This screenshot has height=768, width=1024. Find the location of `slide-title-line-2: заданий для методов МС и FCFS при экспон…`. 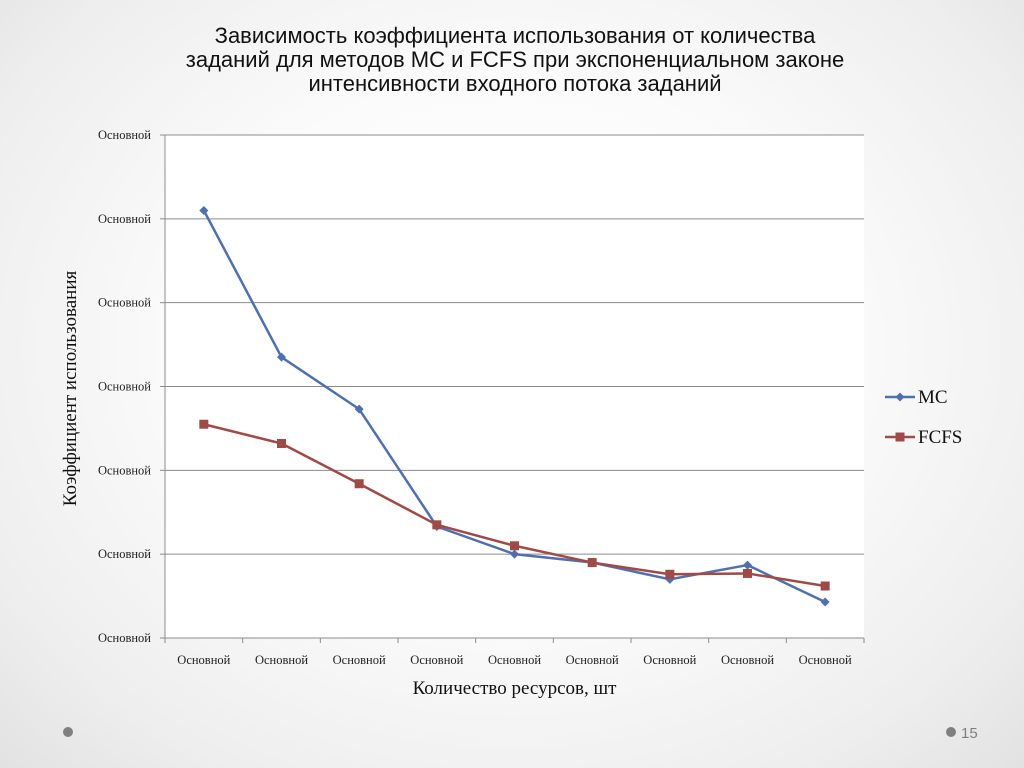

slide-title-line-2: заданий для методов МС и FCFS при экспон… is located at coordinates (515, 59).